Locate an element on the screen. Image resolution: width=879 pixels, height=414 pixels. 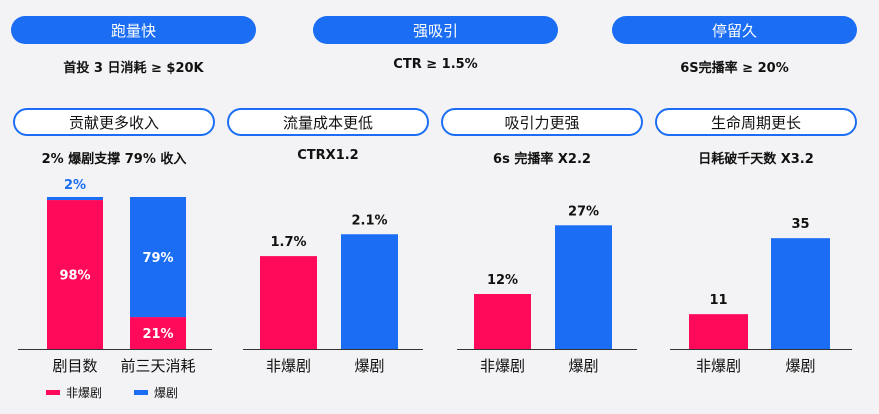
panel-title-revenue-label: 贡献更多收入 is located at coordinates (113, 122).